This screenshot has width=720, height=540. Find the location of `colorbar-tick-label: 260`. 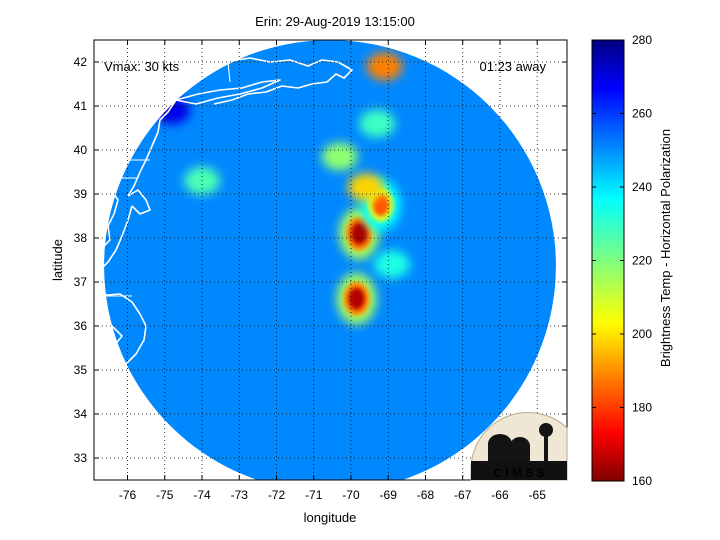

colorbar-tick-label: 260 is located at coordinates (642, 114).